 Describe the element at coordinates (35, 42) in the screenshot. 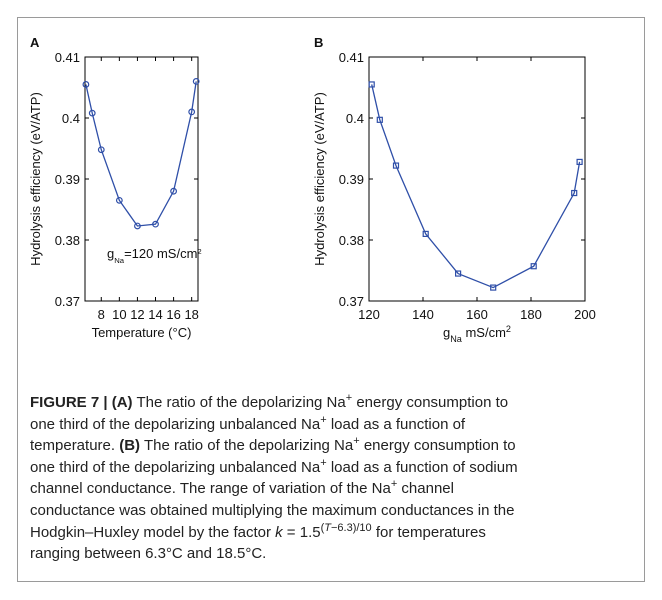

I see `panel-label: A` at that location.